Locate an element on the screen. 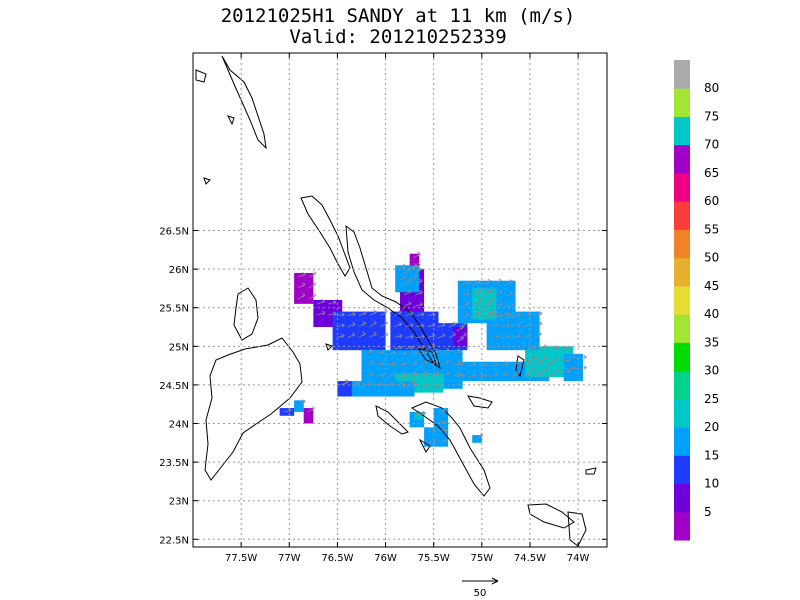 This screenshot has width=800, height=600. coastline-grand-bahama is located at coordinates (201, 76).